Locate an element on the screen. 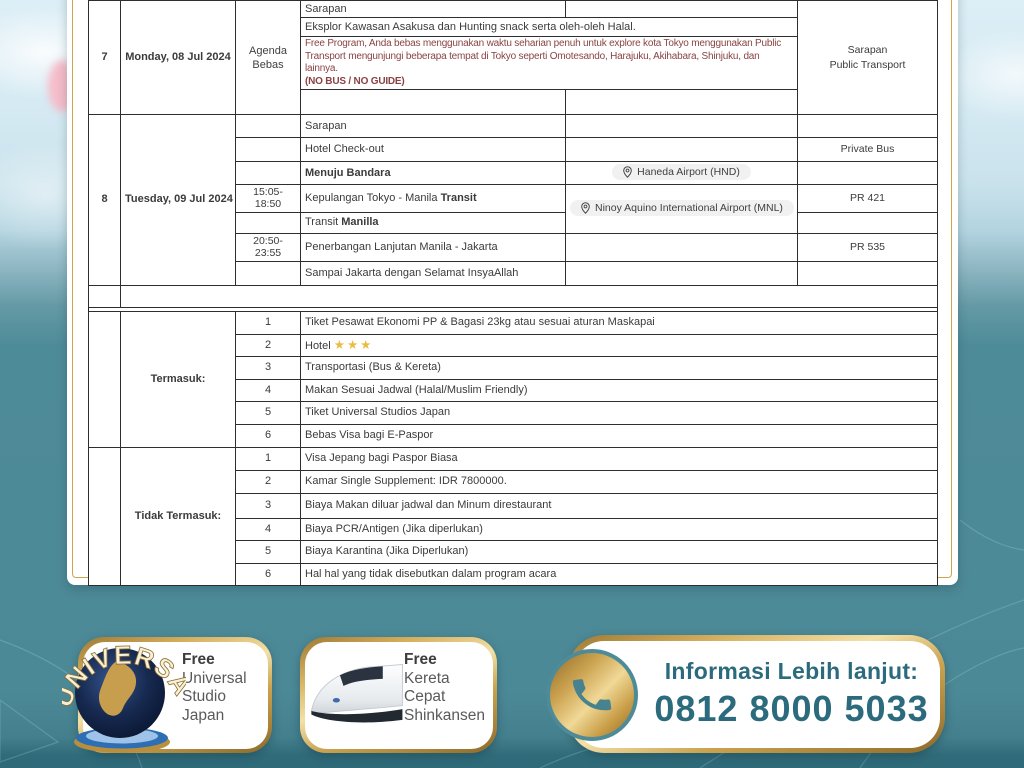 This screenshot has width=1024, height=768. activity-cell: Penerbangan Lanjutan Manila - Jakarta is located at coordinates (433, 247).